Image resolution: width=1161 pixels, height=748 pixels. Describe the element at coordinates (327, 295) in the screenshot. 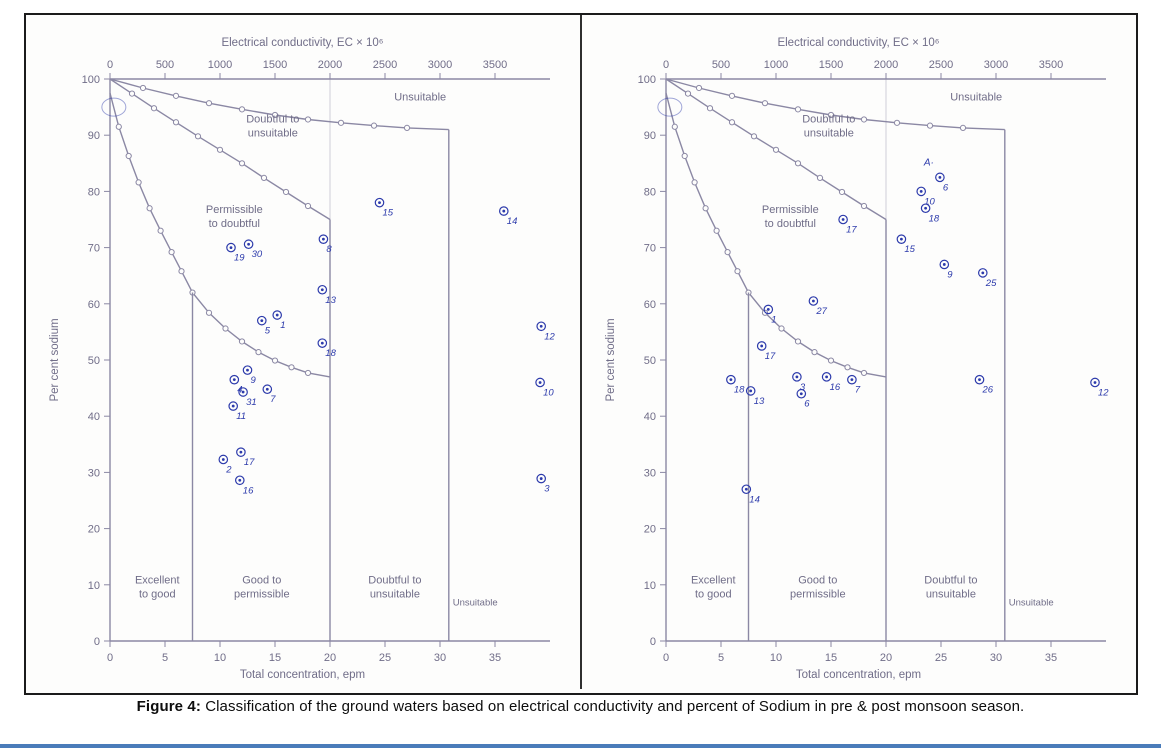

I see `data-point: 13` at that location.